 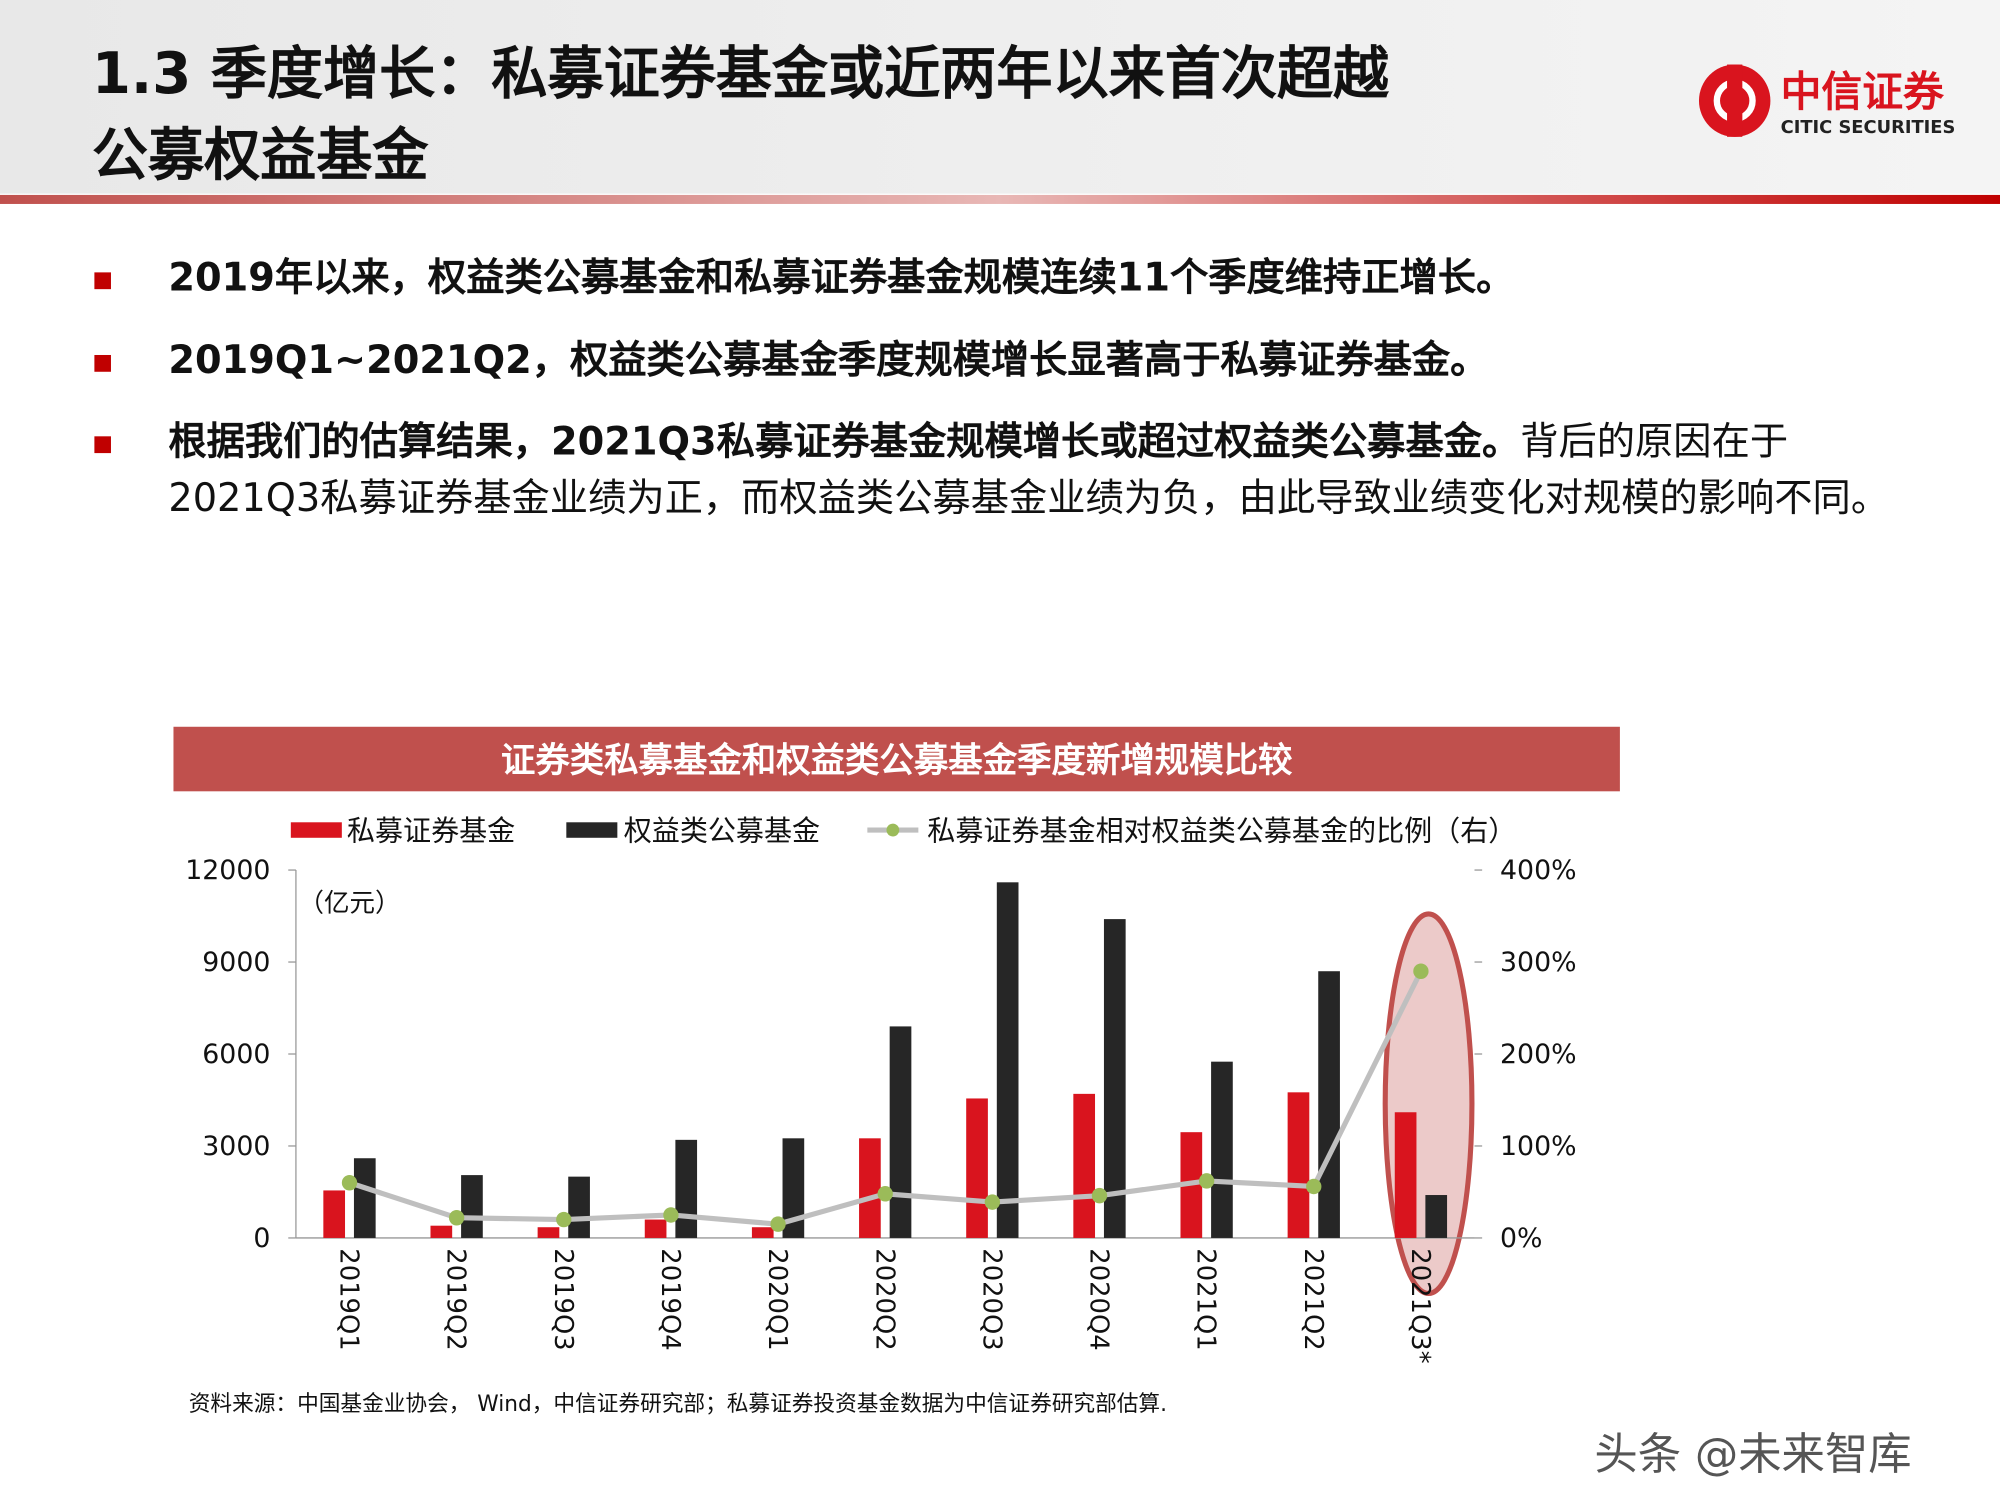 I want to click on y2-tick-label: 100%, so click(x=1538, y=1146).